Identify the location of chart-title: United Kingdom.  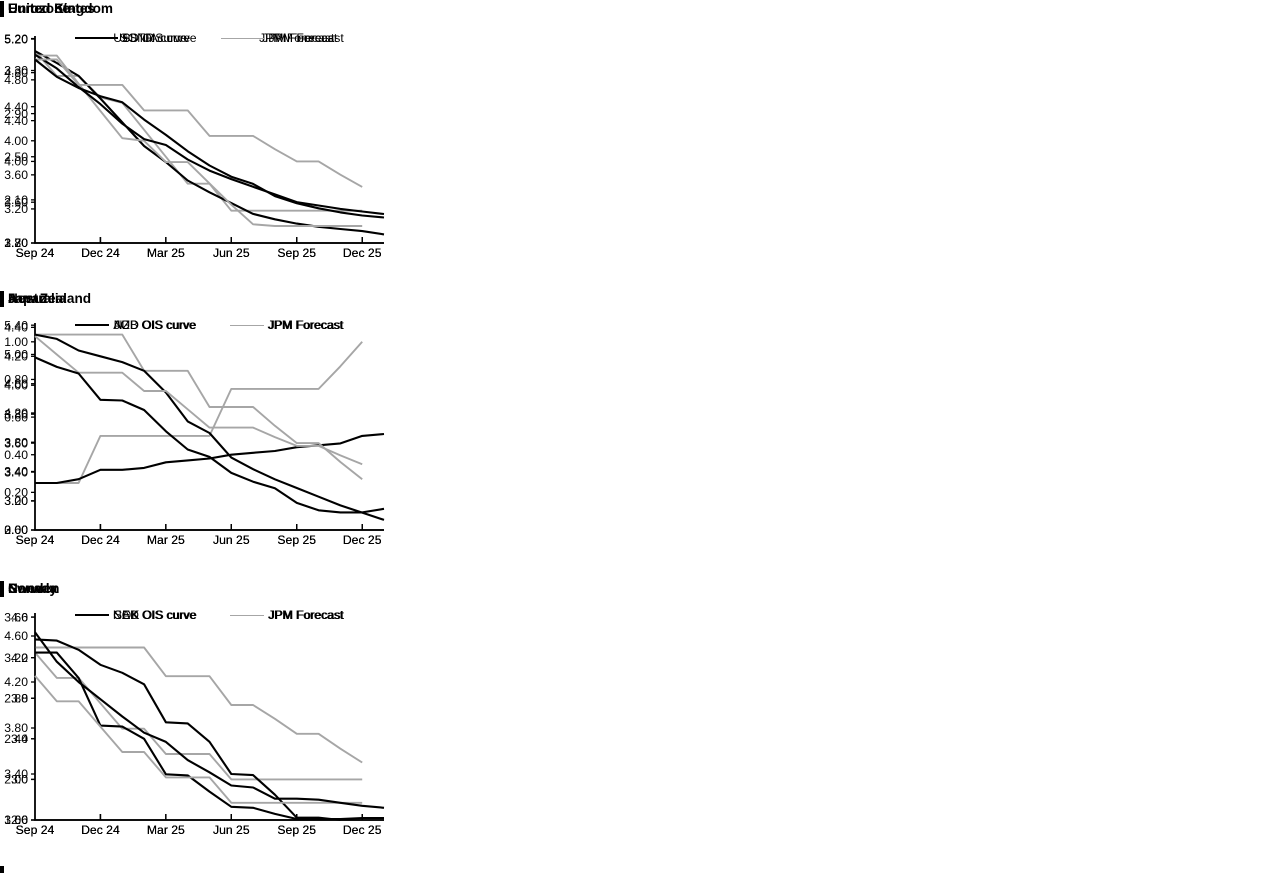
(60, 8).